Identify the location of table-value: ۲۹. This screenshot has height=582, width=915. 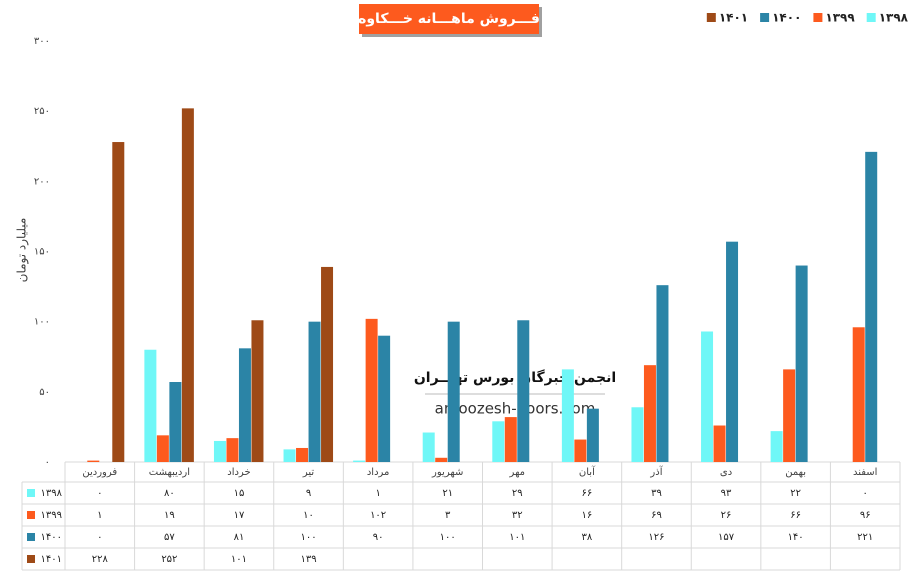
(517, 493).